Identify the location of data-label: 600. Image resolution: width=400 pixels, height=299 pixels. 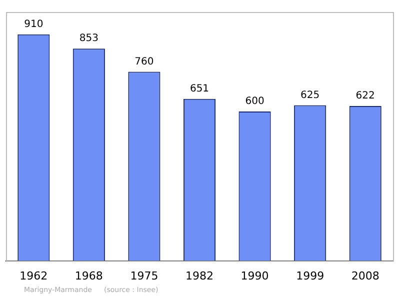
(254, 102).